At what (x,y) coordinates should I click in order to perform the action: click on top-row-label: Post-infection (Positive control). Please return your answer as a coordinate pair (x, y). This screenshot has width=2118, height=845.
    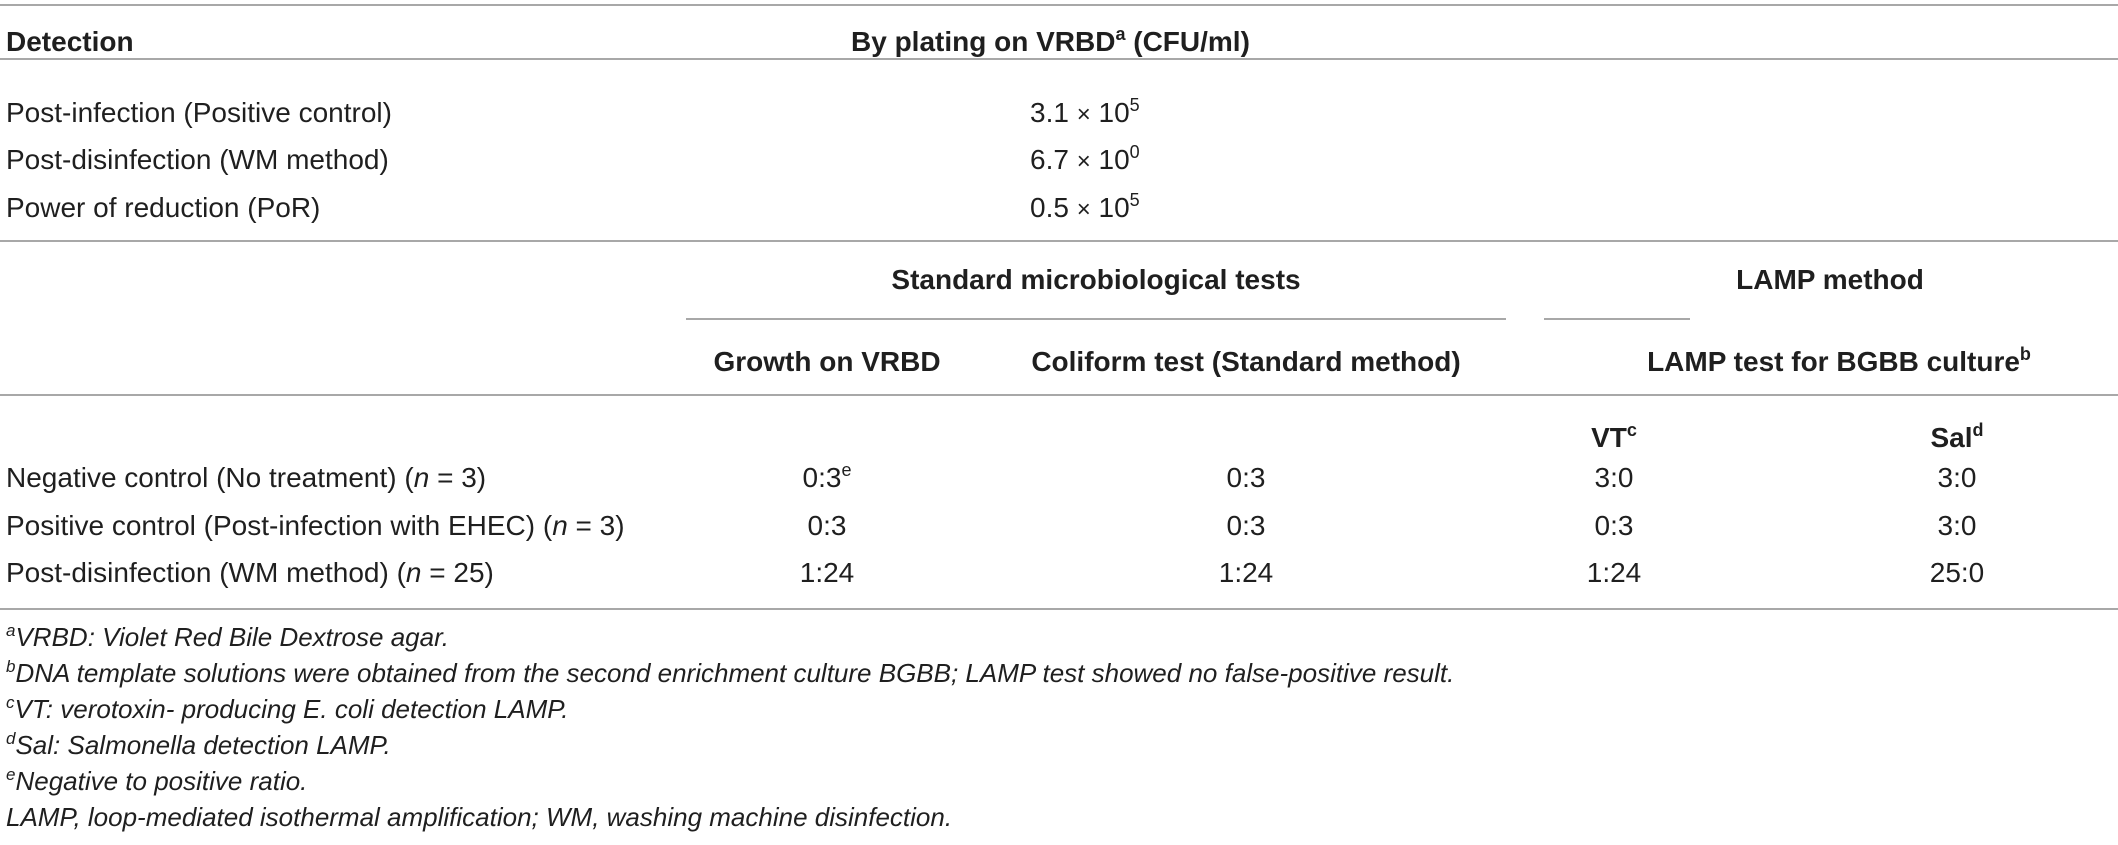
    Looking at the image, I should click on (199, 112).